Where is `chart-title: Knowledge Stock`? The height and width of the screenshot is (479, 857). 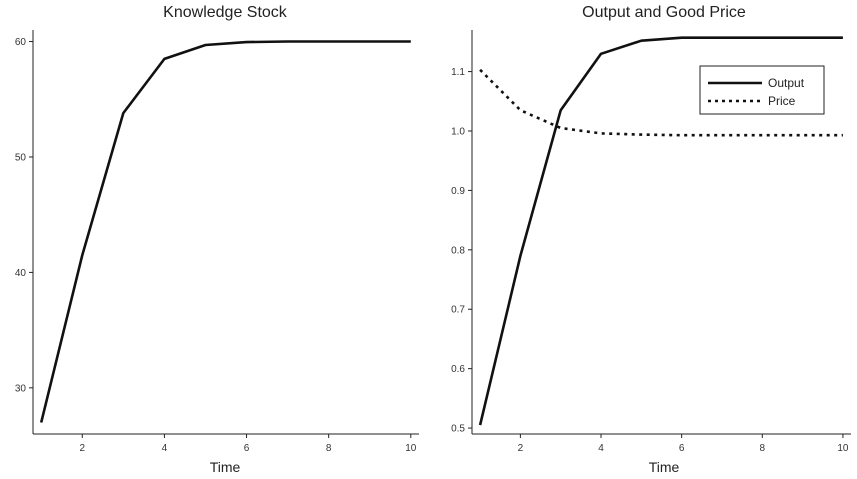 chart-title: Knowledge Stock is located at coordinates (225, 12).